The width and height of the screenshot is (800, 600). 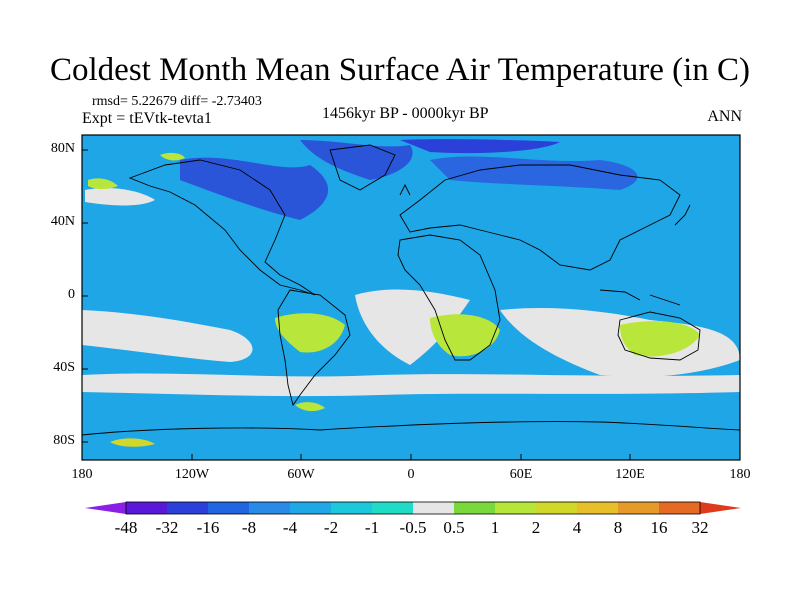 I want to click on colorbar-label: -32, so click(x=167, y=527).